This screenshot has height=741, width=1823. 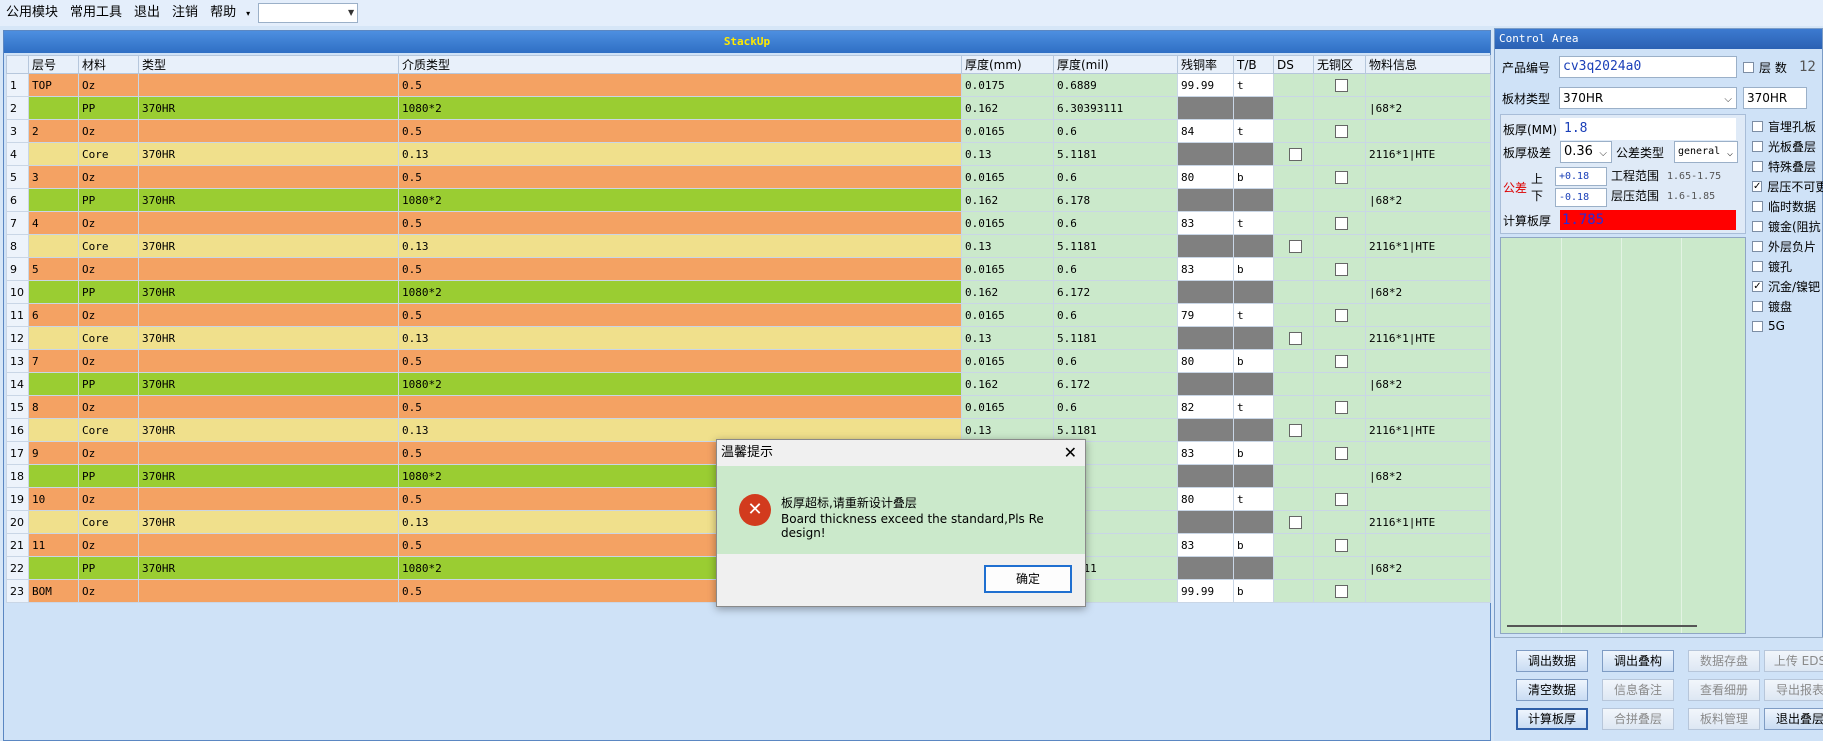 What do you see at coordinates (1552, 719) in the screenshot?
I see `calc-thickness-button: 计算板厚` at bounding box center [1552, 719].